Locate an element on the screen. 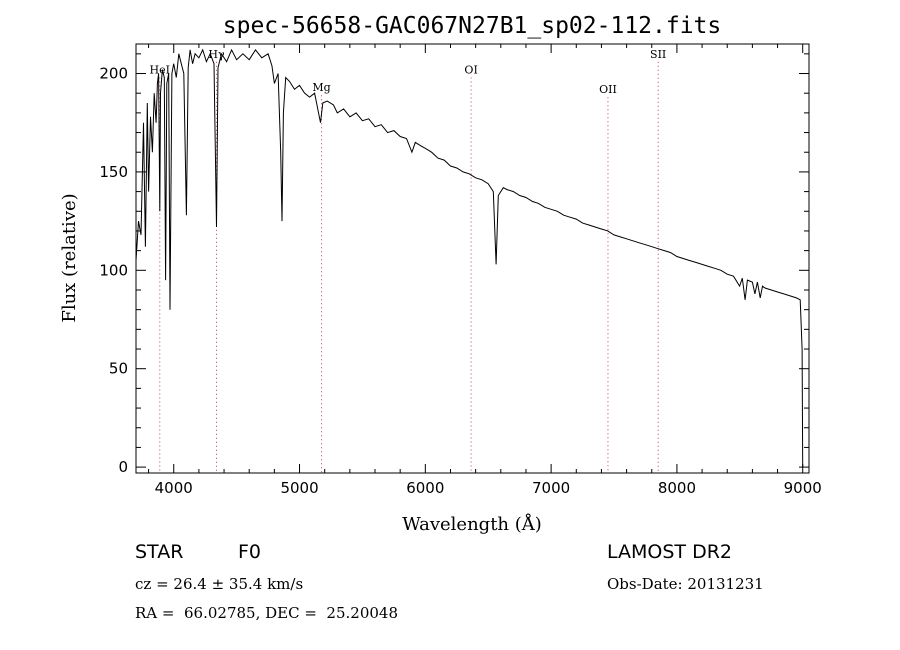 This screenshot has width=900, height=650. y-tick-label: 200 is located at coordinates (113, 74).